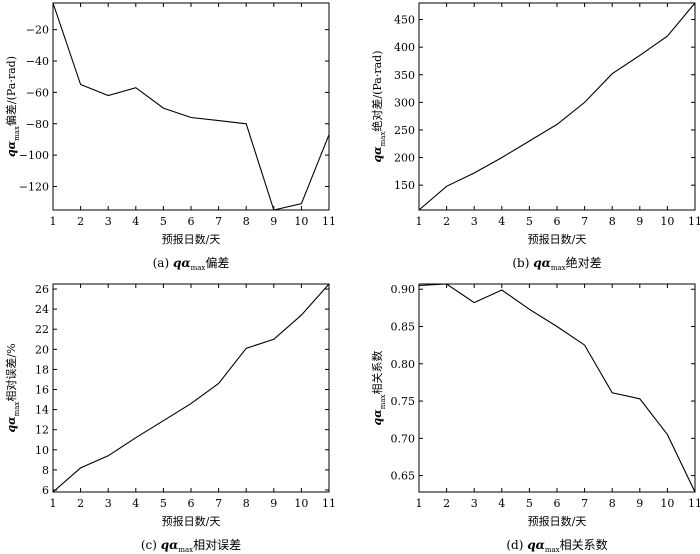 The image size is (700, 554). I want to click on y-tick-label: −120, so click(34, 186).